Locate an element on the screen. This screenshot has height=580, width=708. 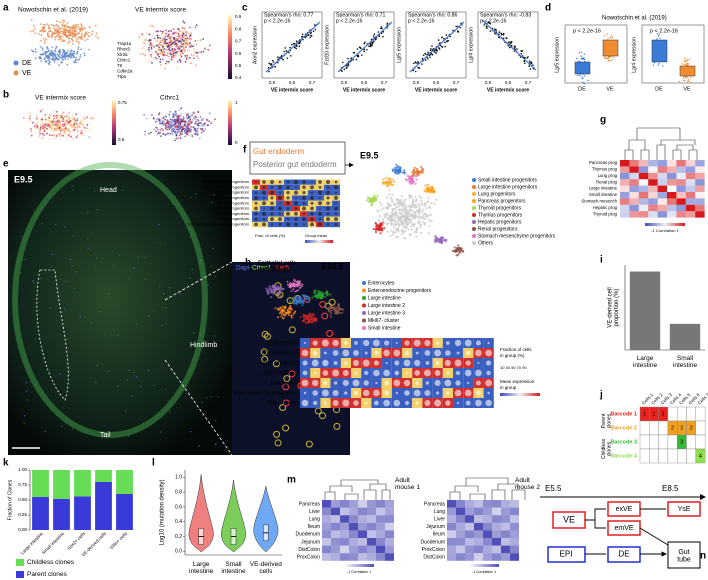
label: E9.5 is located at coordinates (369, 155).